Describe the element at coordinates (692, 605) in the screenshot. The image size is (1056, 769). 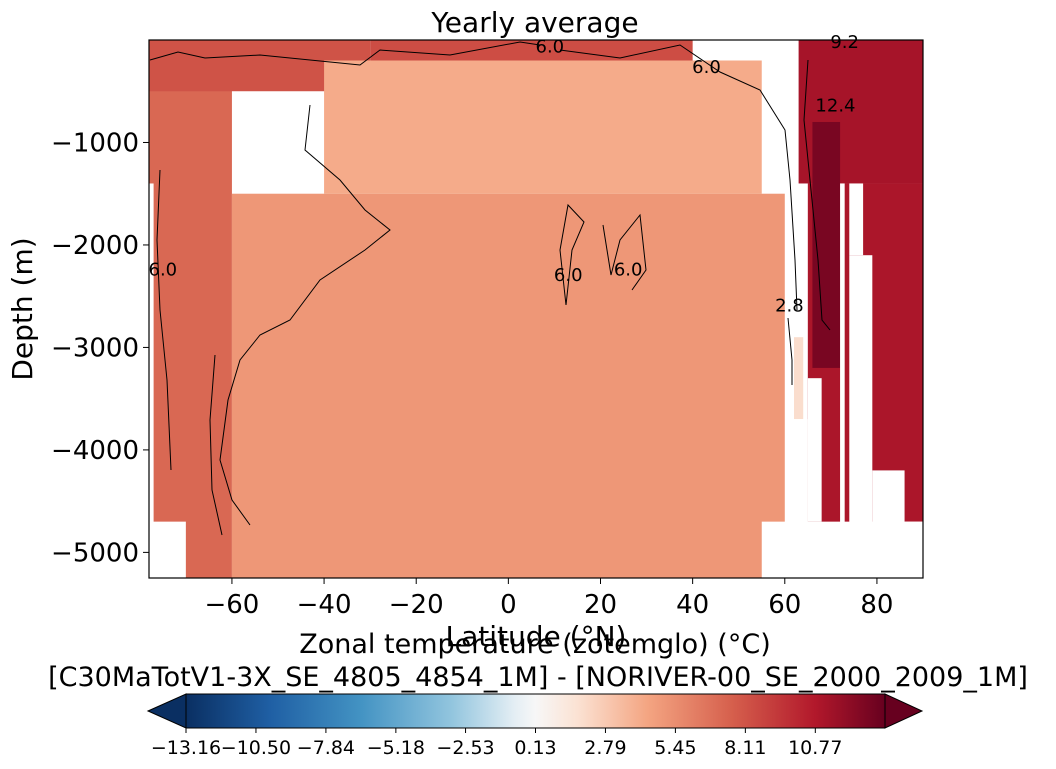
I see `x-tick-label: 40` at that location.